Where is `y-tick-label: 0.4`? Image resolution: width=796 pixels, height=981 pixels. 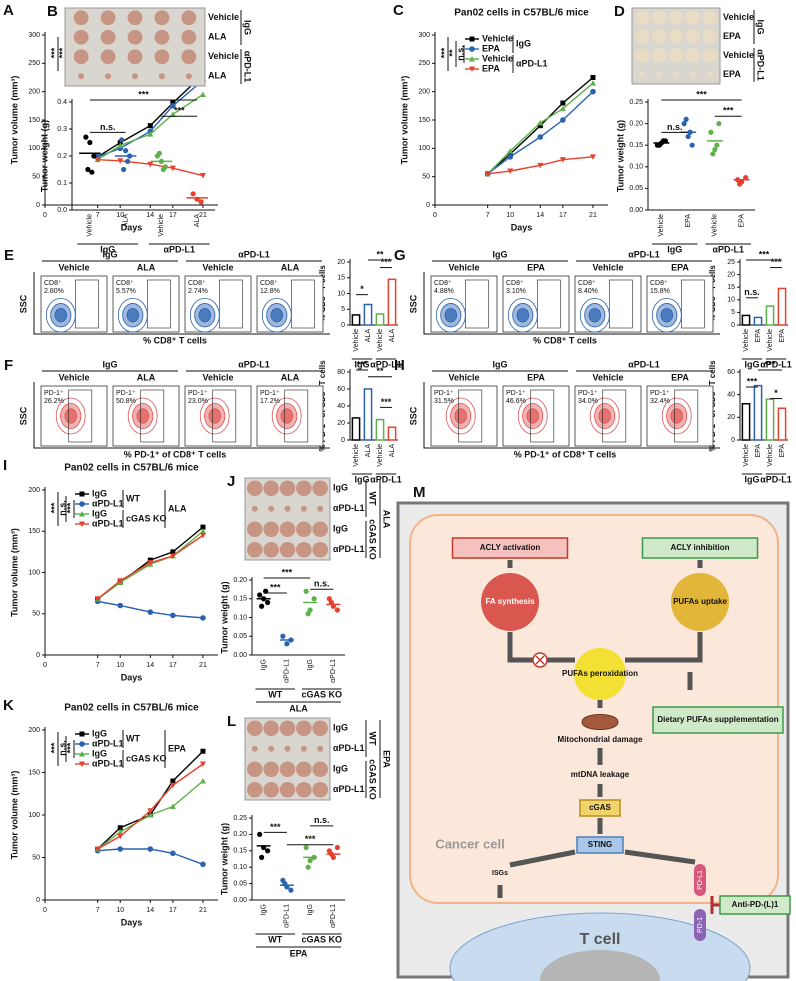
y-tick-label: 0.4 is located at coordinates (62, 102).